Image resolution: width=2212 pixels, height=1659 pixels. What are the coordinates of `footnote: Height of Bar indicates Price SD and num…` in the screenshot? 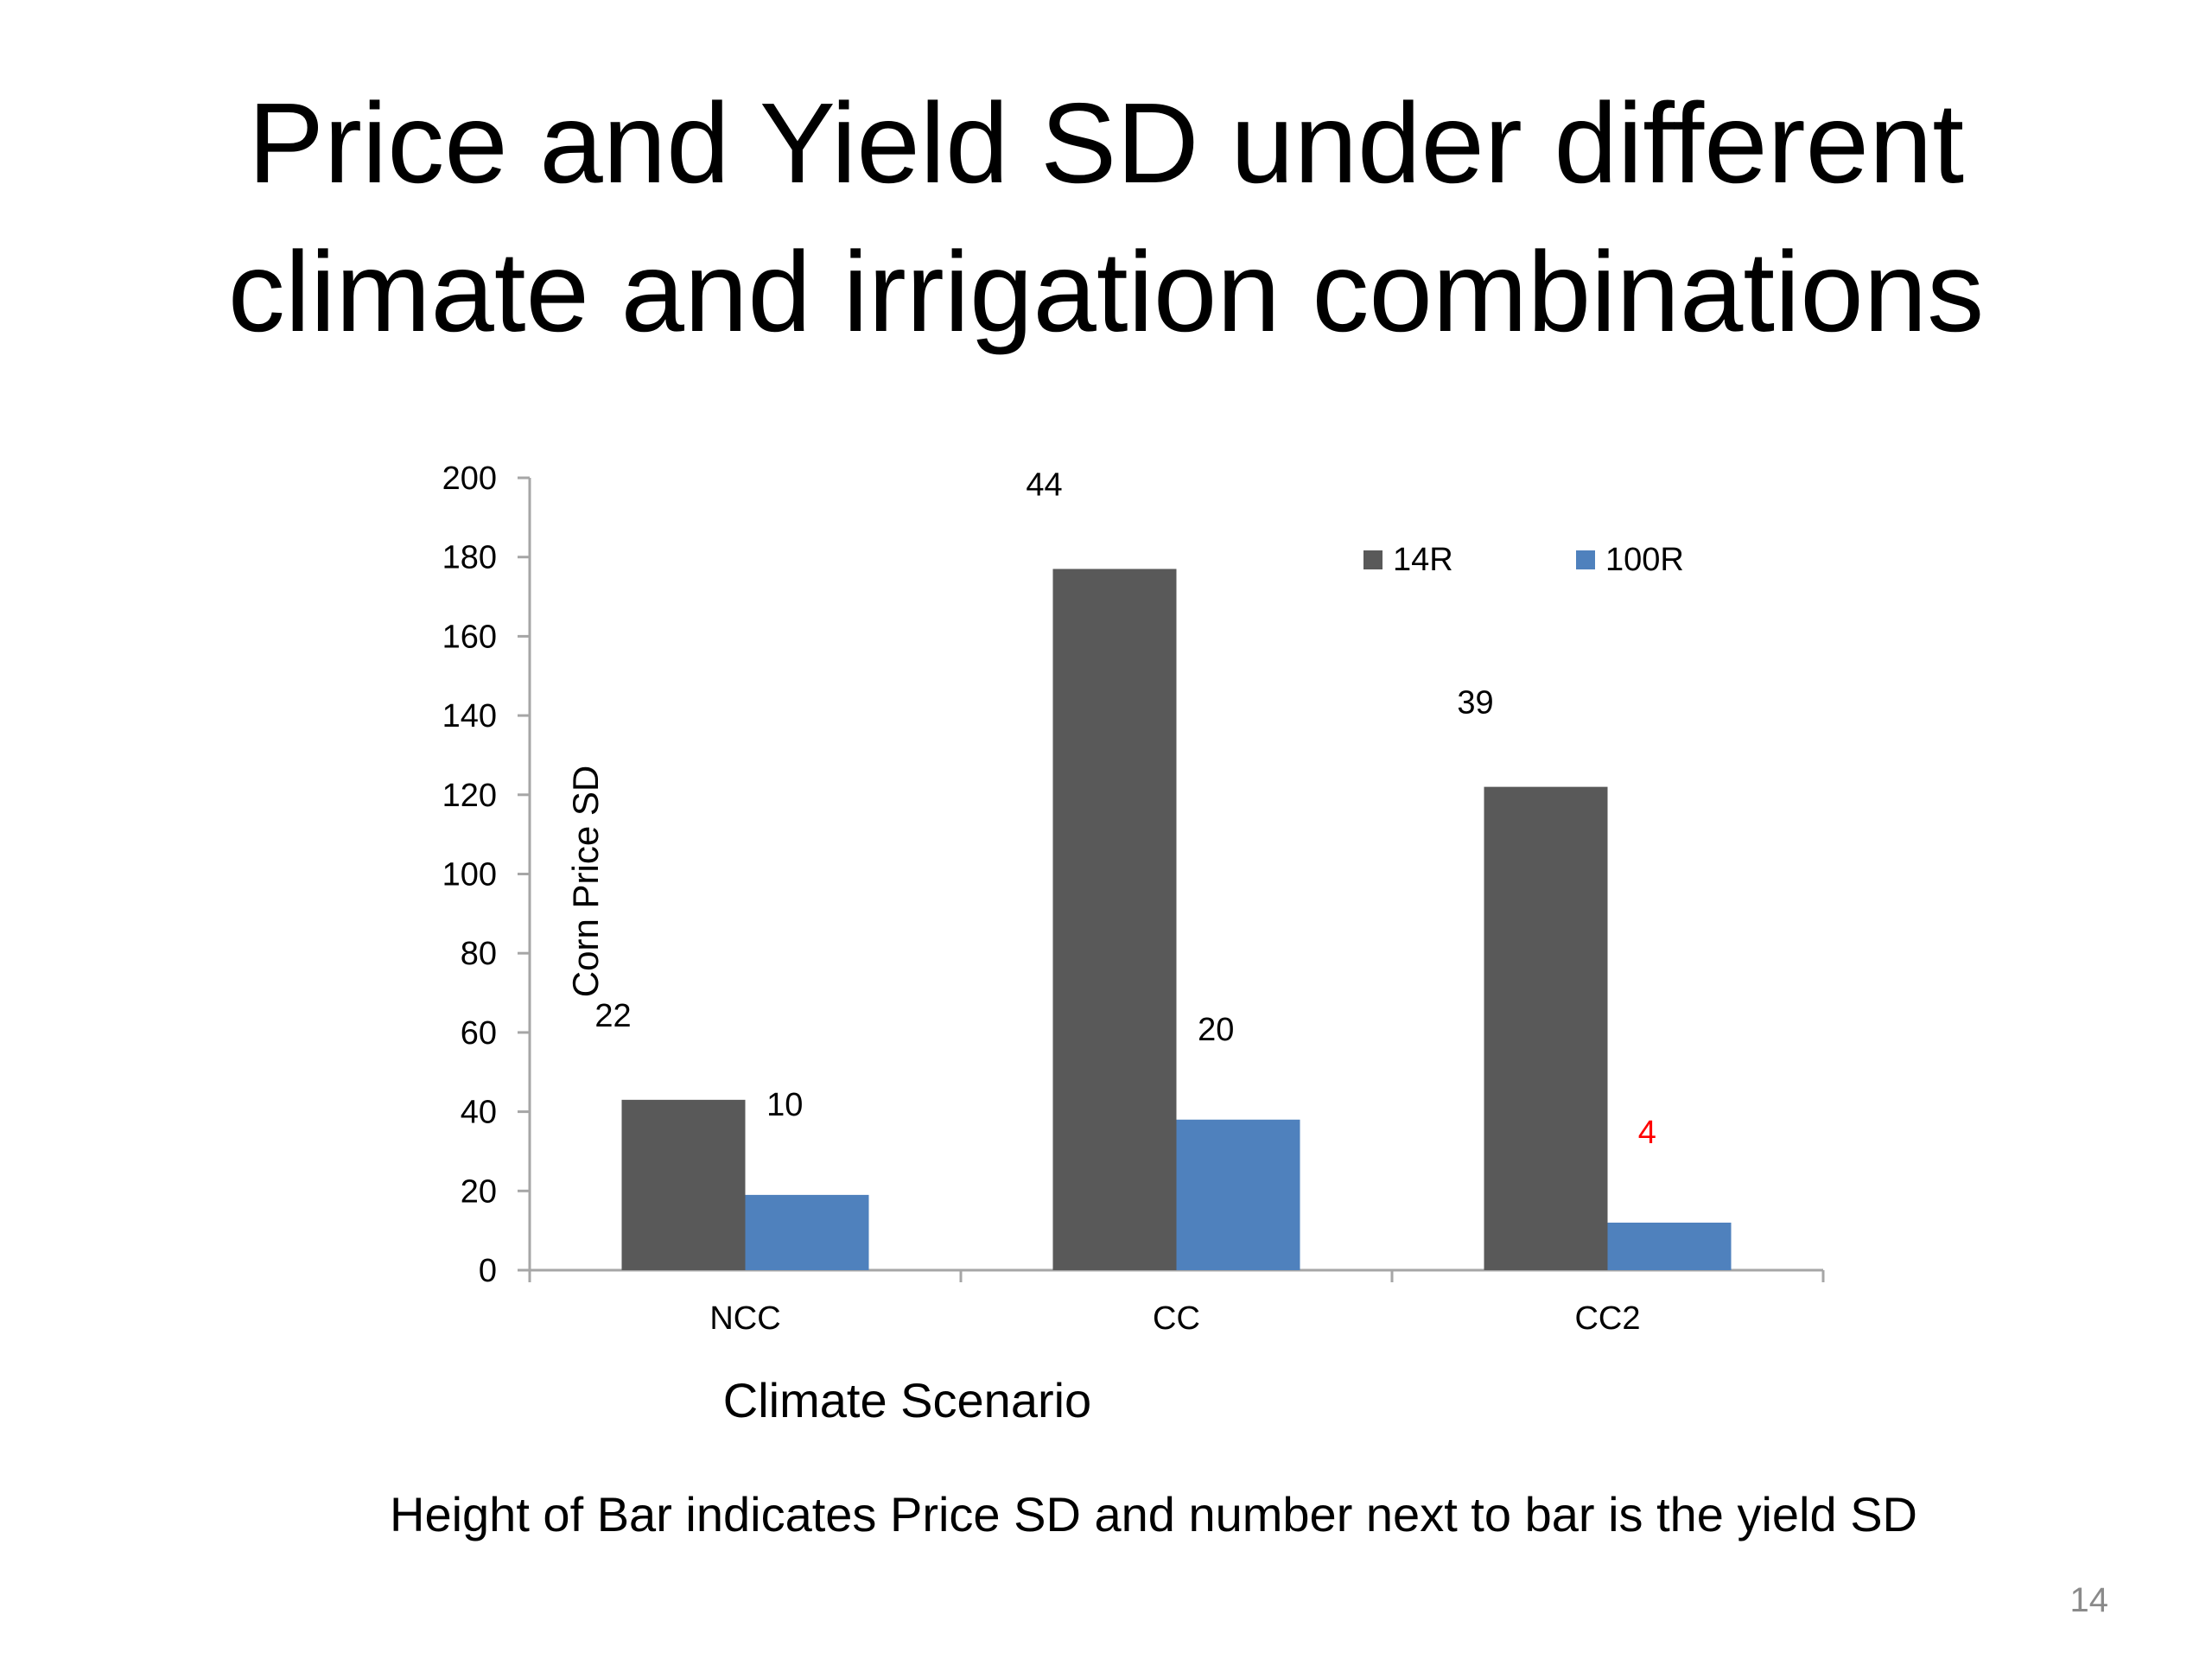 It's located at (1153, 1514).